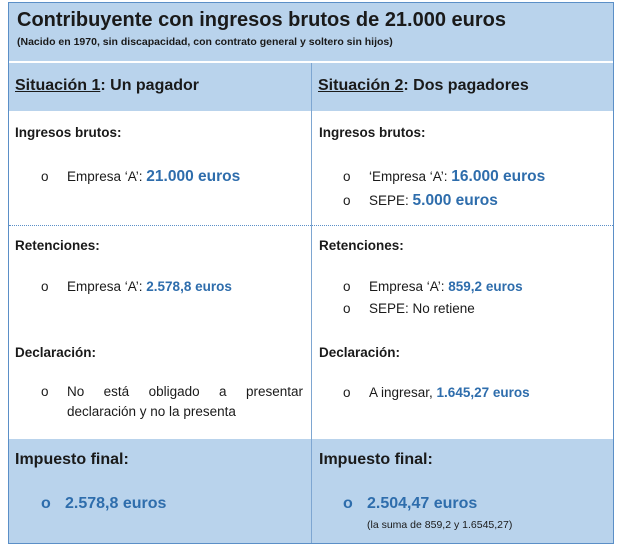 This screenshot has width=624, height=550. Describe the element at coordinates (498, 176) in the screenshot. I see `scenario2-ingresos-value-1: 16.000 euros` at that location.